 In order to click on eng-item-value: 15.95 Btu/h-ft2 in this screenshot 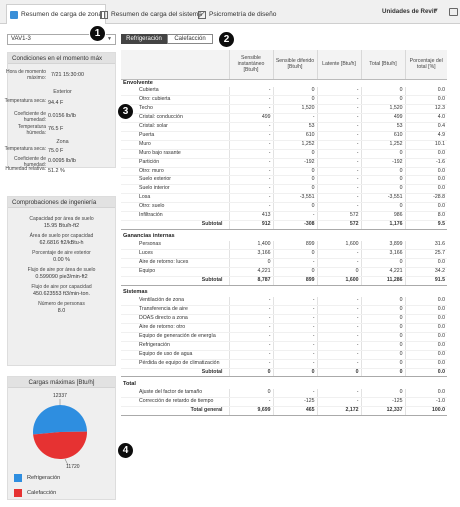, I will do `click(61, 226)`.